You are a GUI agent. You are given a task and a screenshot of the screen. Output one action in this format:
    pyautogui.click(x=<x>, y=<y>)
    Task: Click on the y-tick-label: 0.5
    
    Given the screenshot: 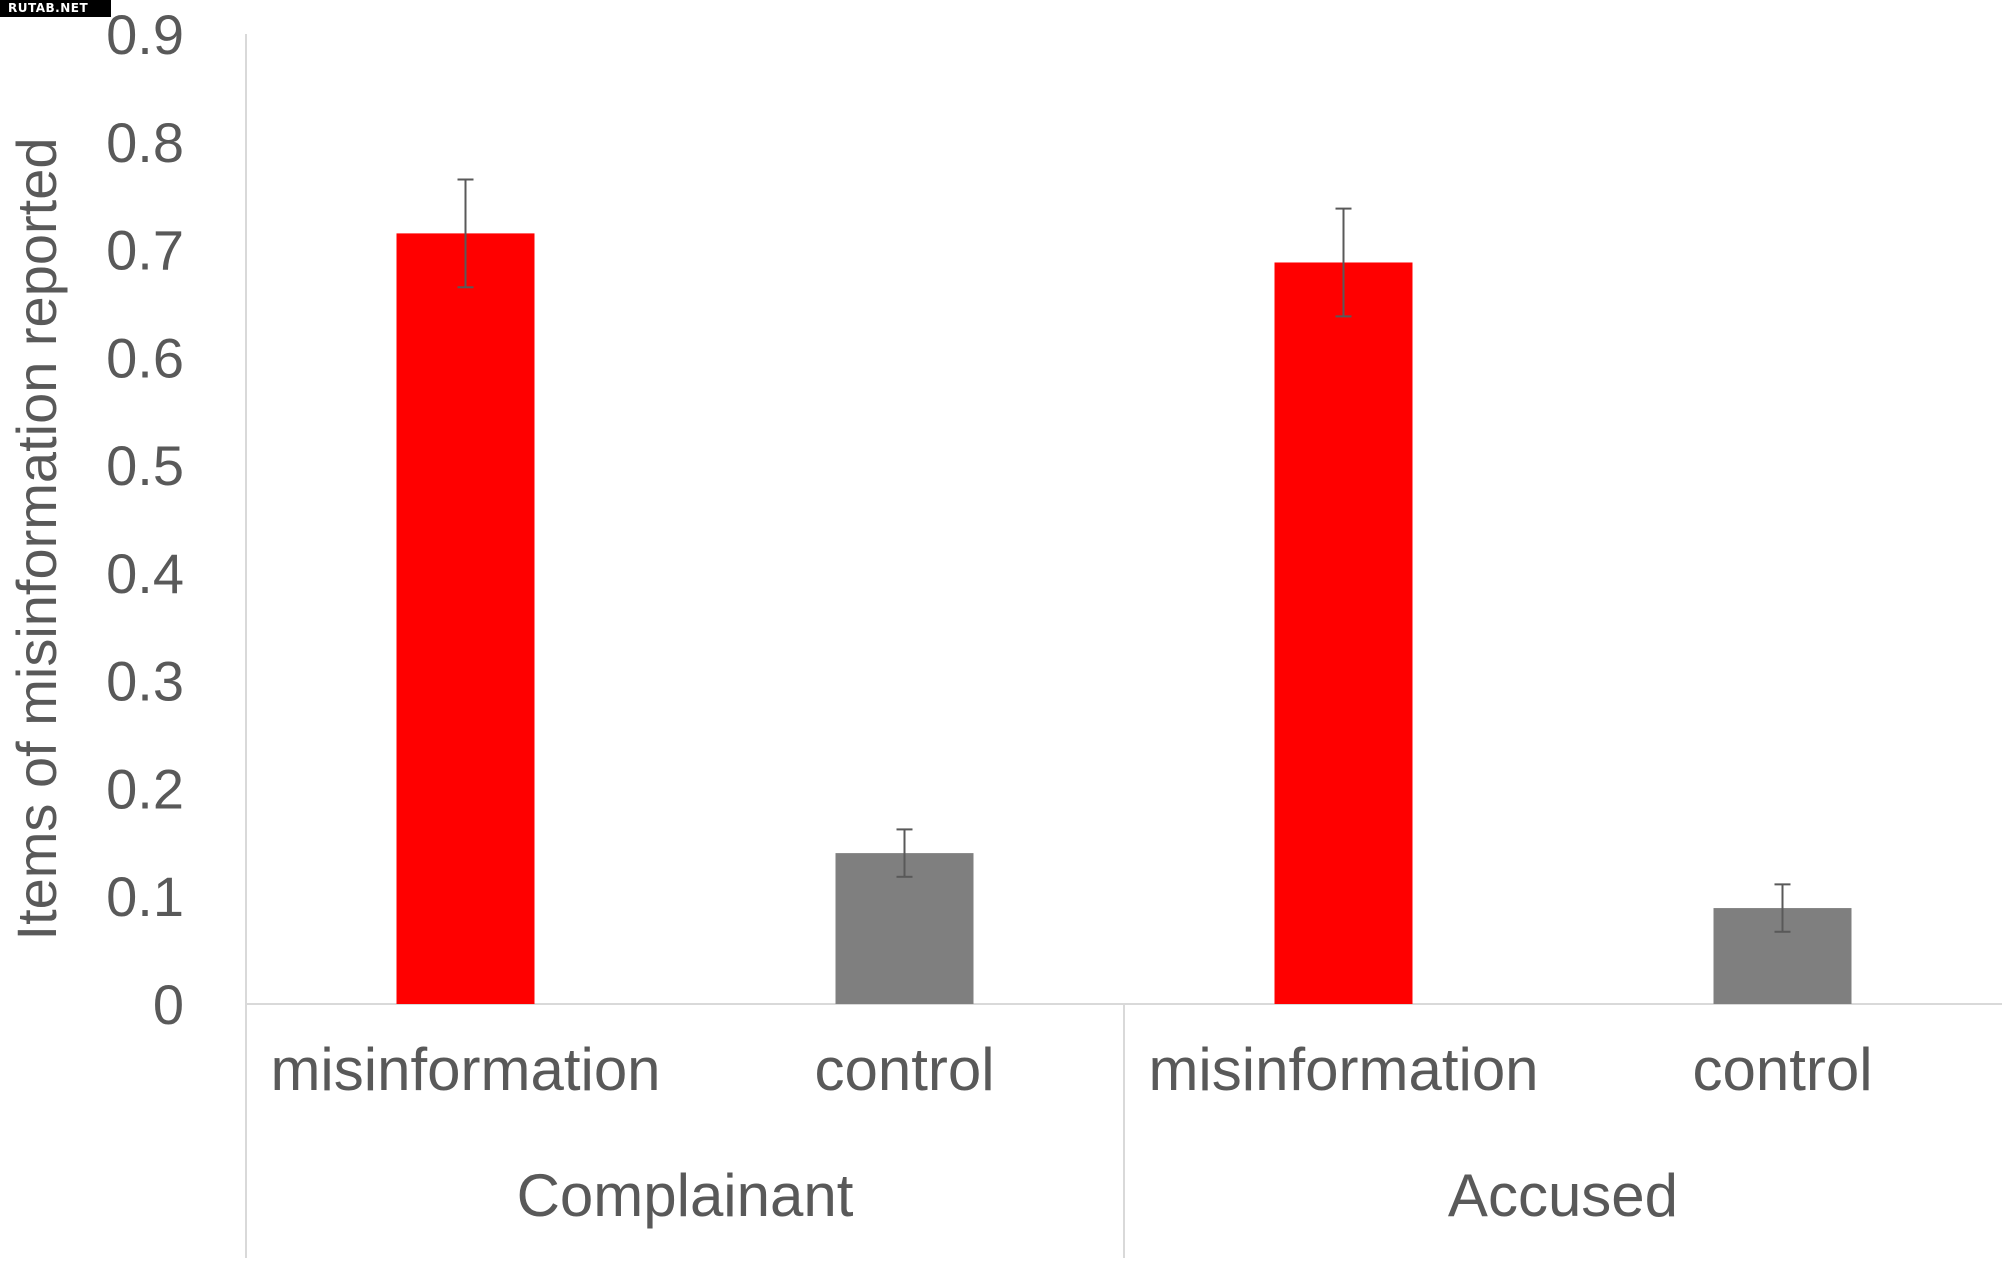 What is the action you would take?
    pyautogui.click(x=145, y=465)
    